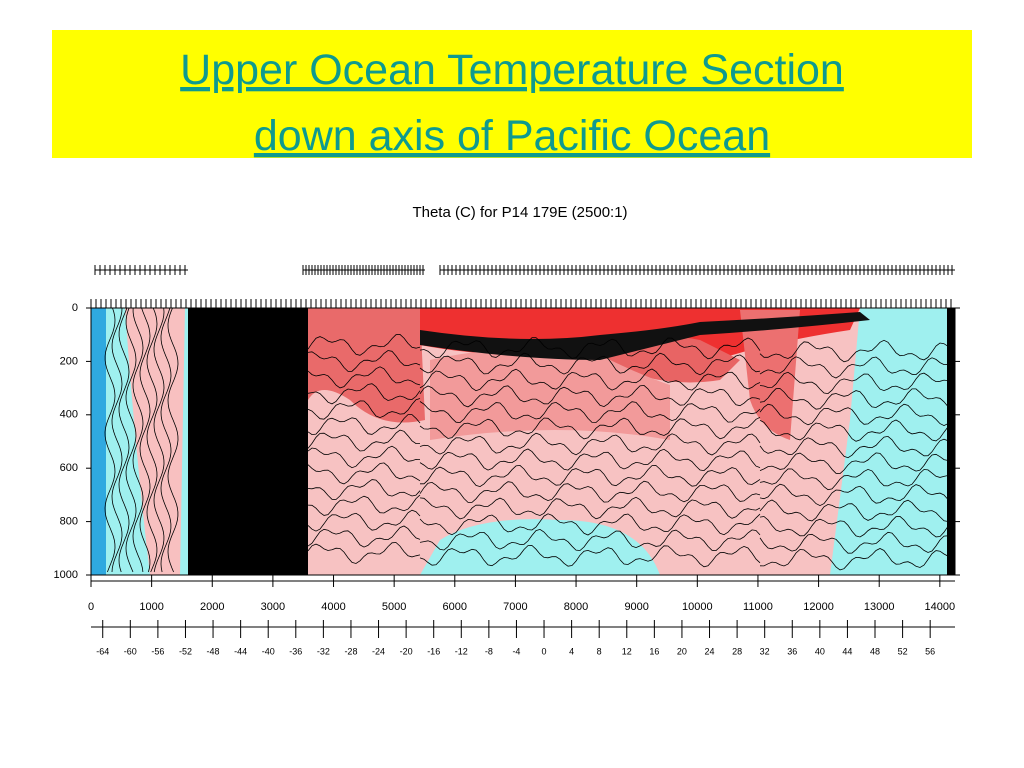 The image size is (1024, 768). What do you see at coordinates (69, 415) in the screenshot?
I see `y-tick-label: 400` at bounding box center [69, 415].